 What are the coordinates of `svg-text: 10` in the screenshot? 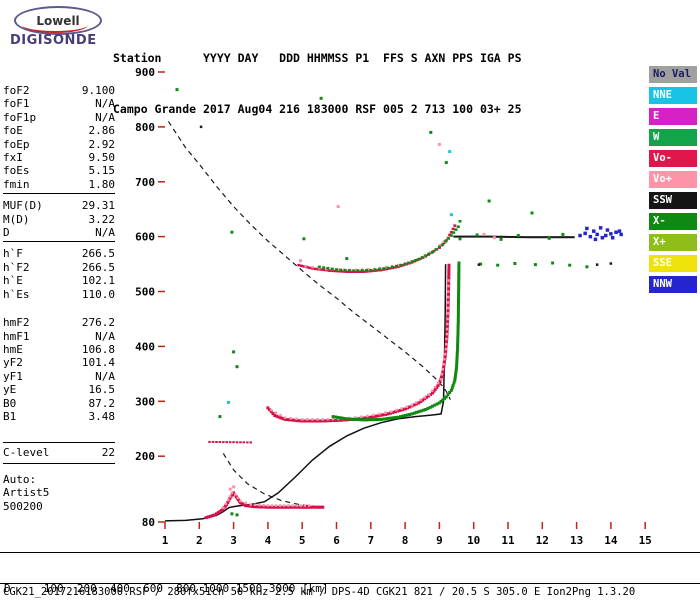 It's located at (473, 540).